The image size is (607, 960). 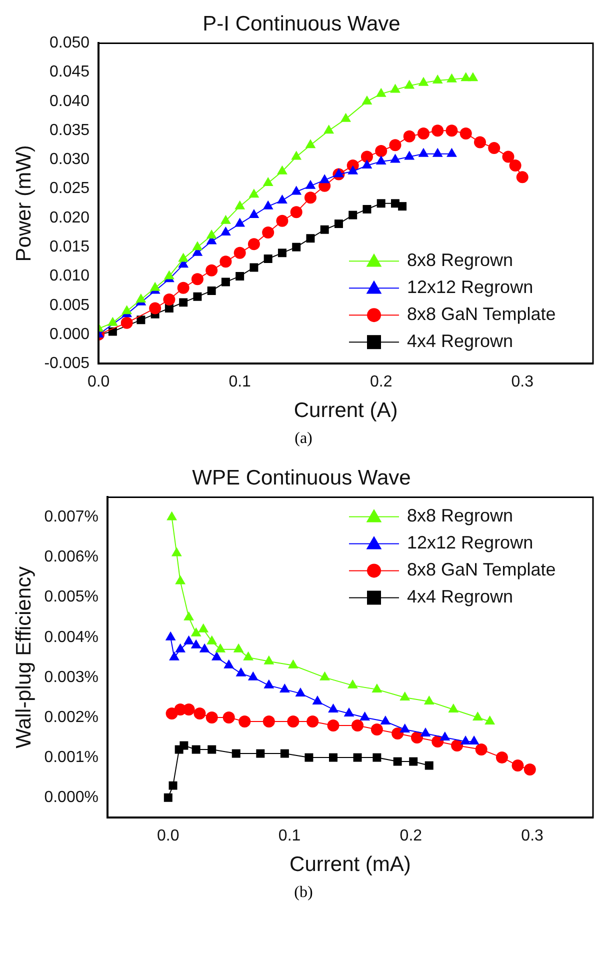 I want to click on y-tick-label: 0.000, so click(x=70, y=334).